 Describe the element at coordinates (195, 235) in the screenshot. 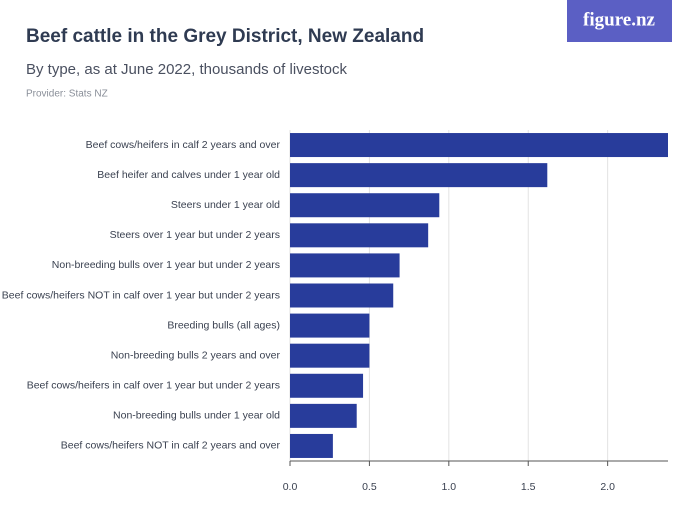

I see `category-label: Steers over 1 year but under 2 years` at that location.